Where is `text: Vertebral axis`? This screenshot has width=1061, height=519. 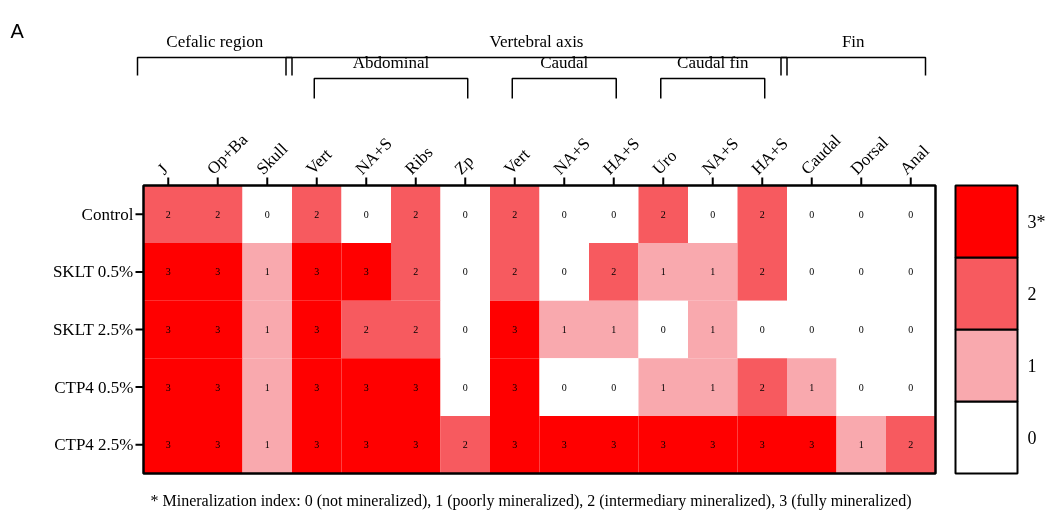 text: Vertebral axis is located at coordinates (536, 41).